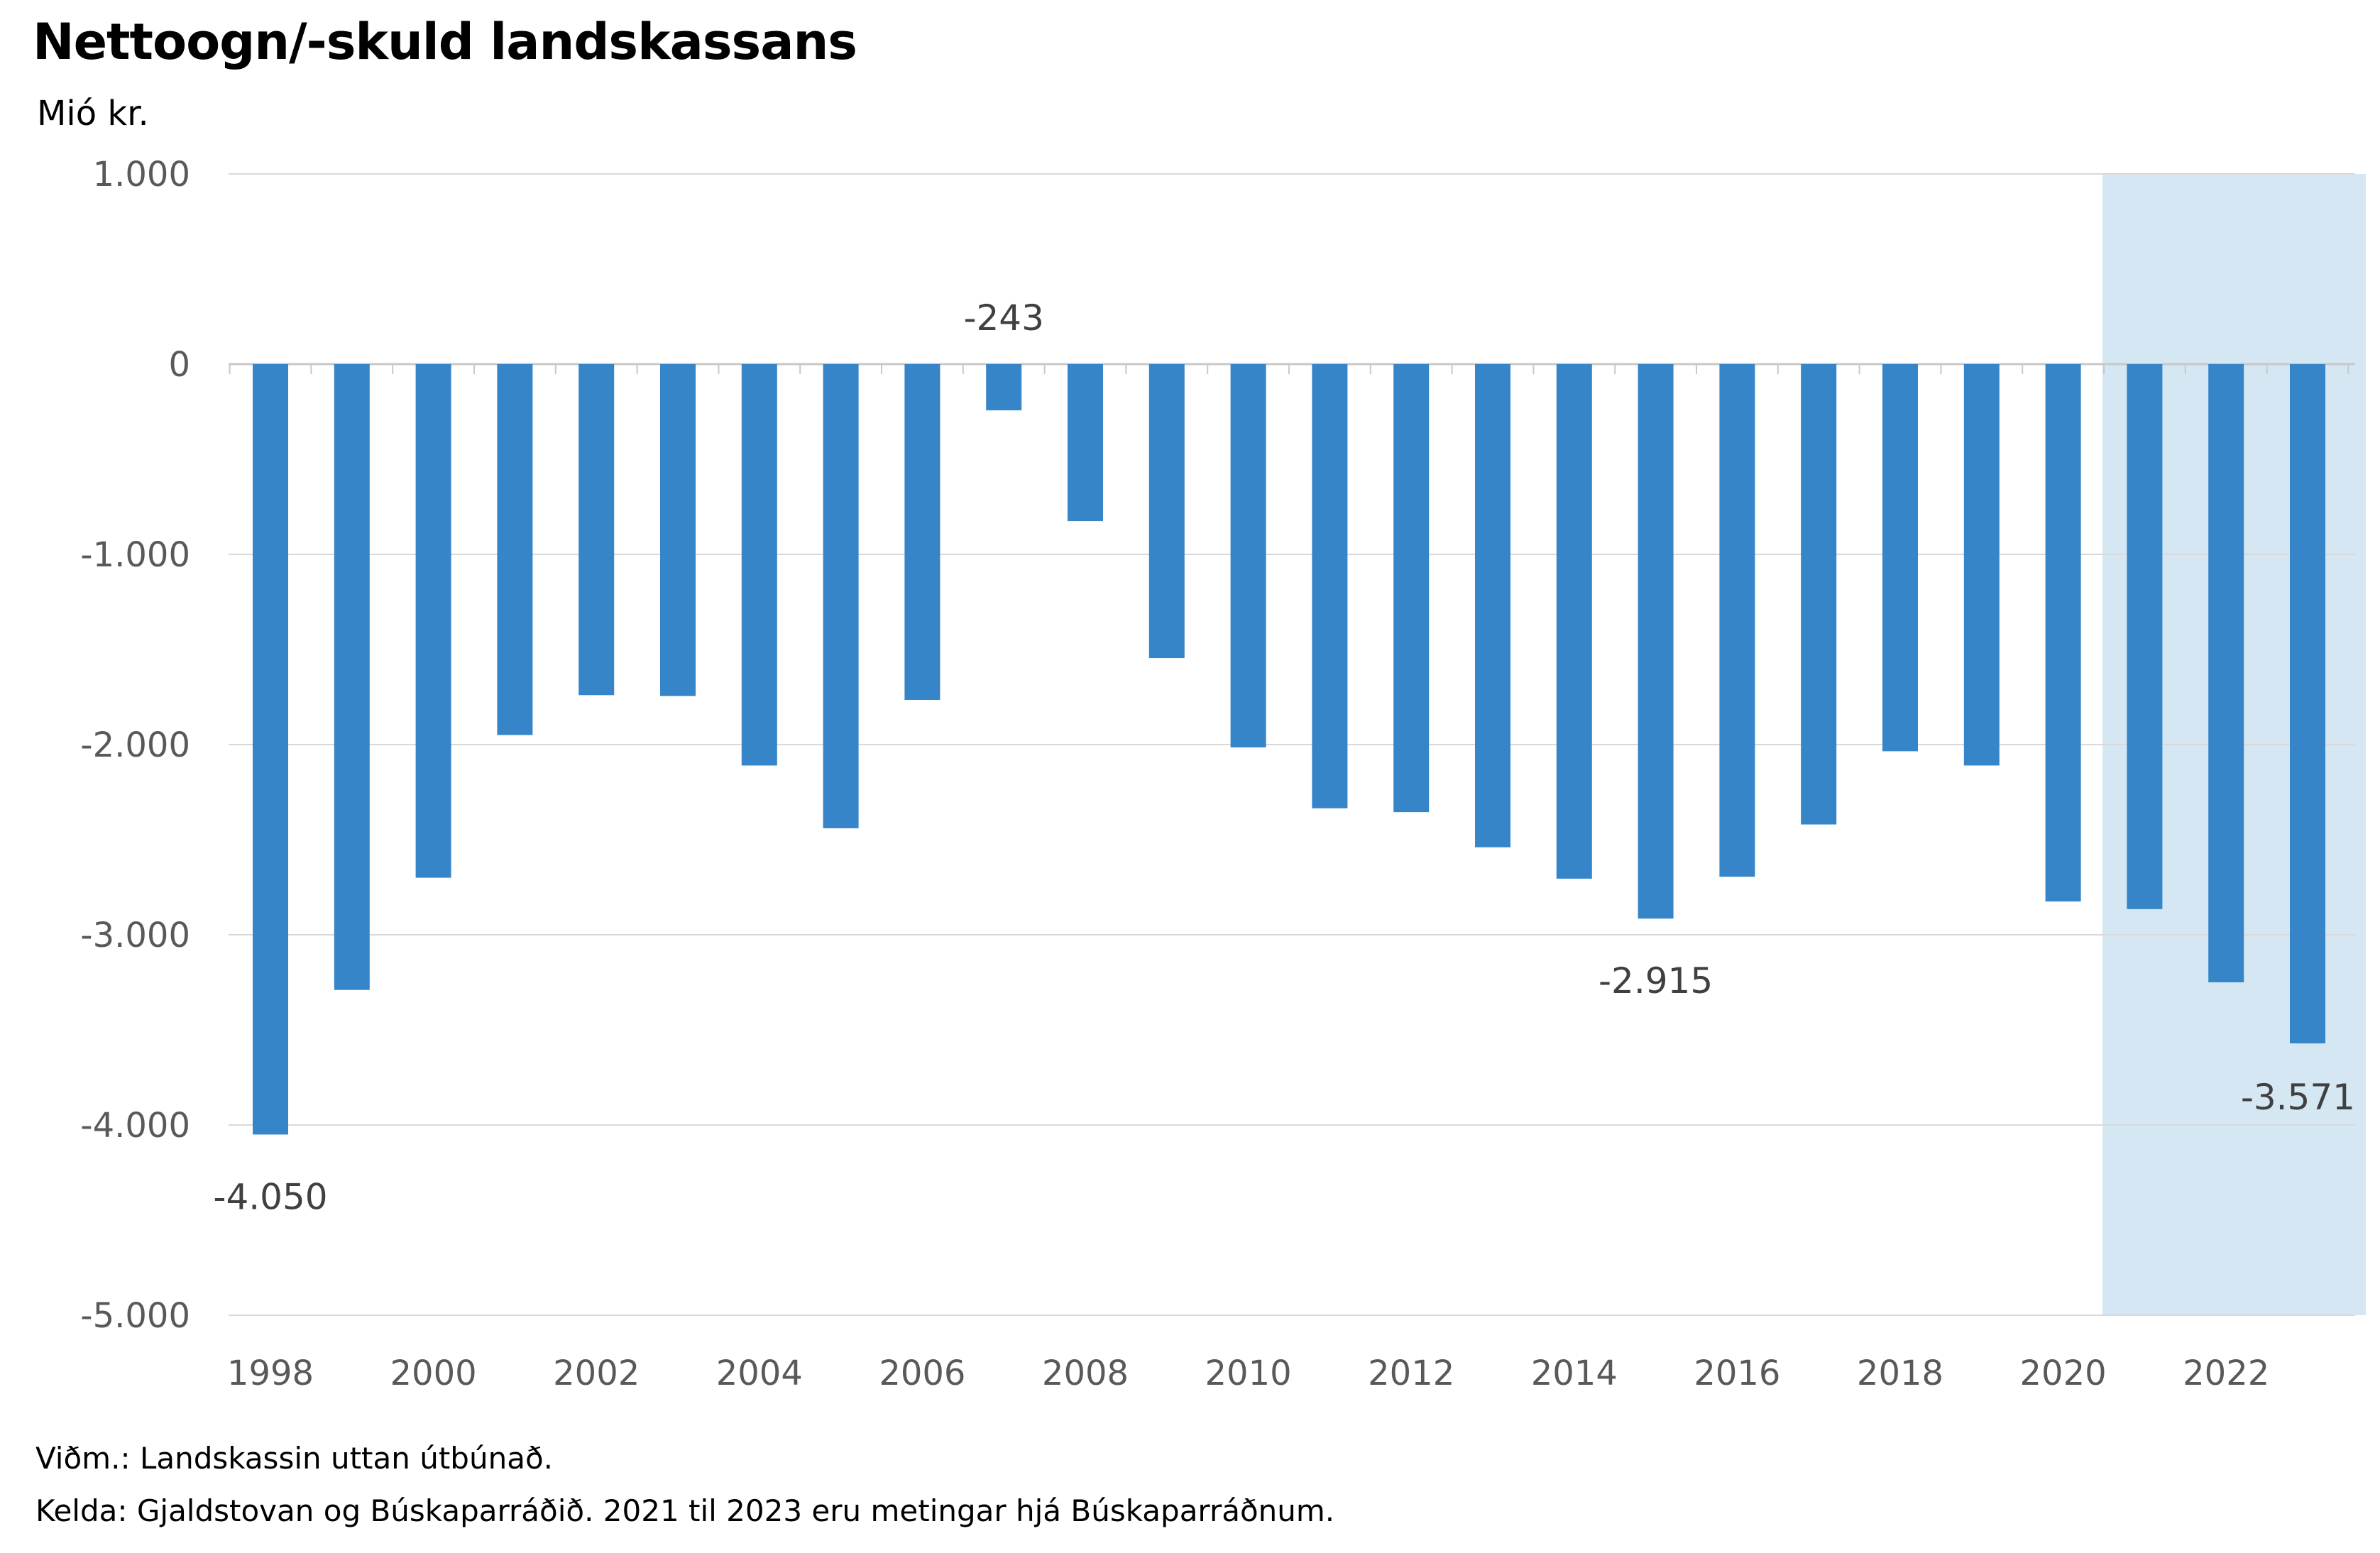 This screenshot has width=2380, height=1553. I want to click on y-tick-label: -2.000, so click(135, 745).